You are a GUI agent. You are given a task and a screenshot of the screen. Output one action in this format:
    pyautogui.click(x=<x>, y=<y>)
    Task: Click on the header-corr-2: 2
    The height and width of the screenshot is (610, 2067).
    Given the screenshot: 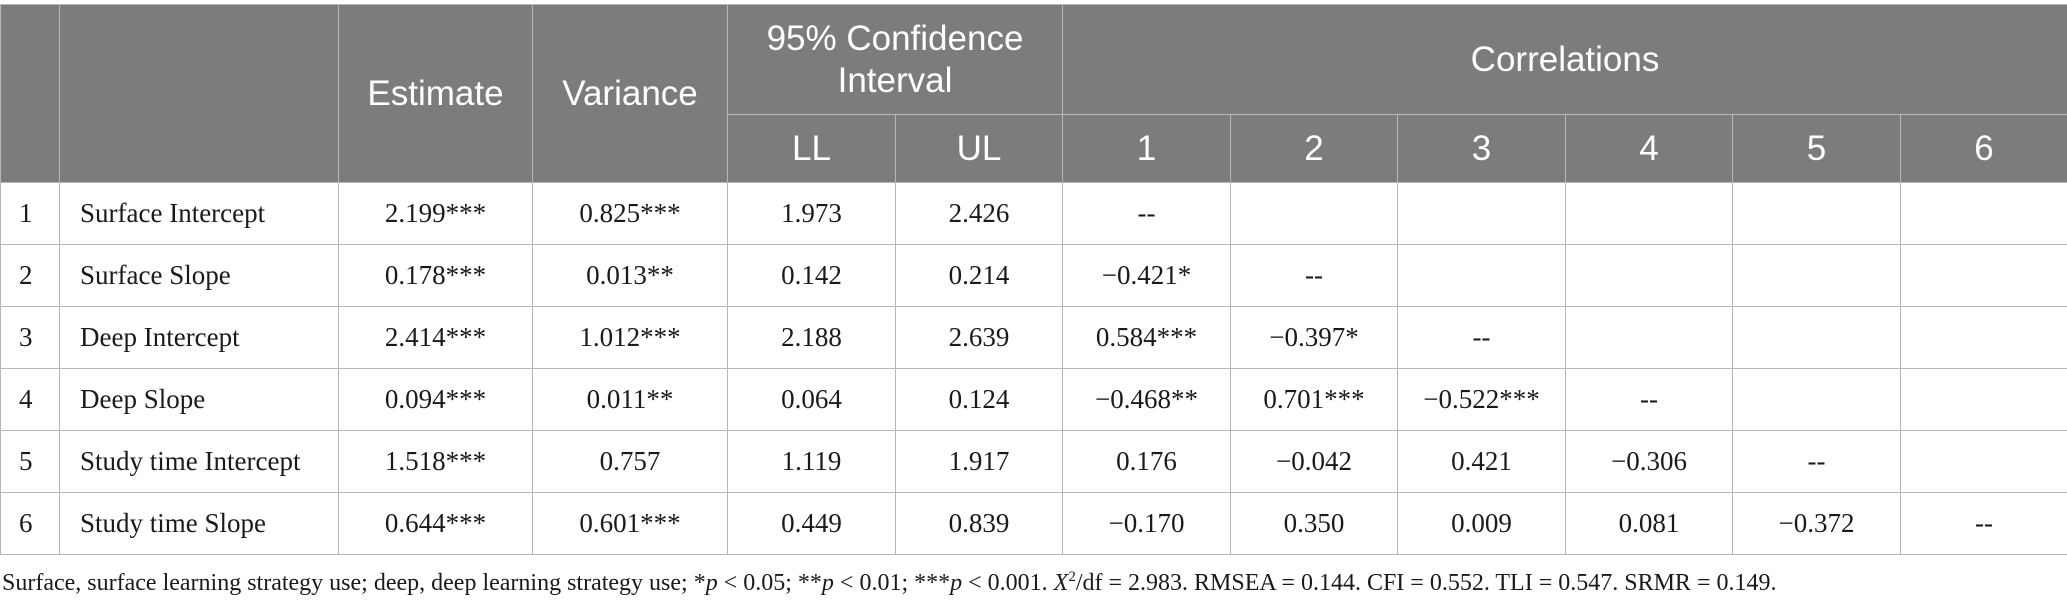 What is the action you would take?
    pyautogui.click(x=1314, y=148)
    